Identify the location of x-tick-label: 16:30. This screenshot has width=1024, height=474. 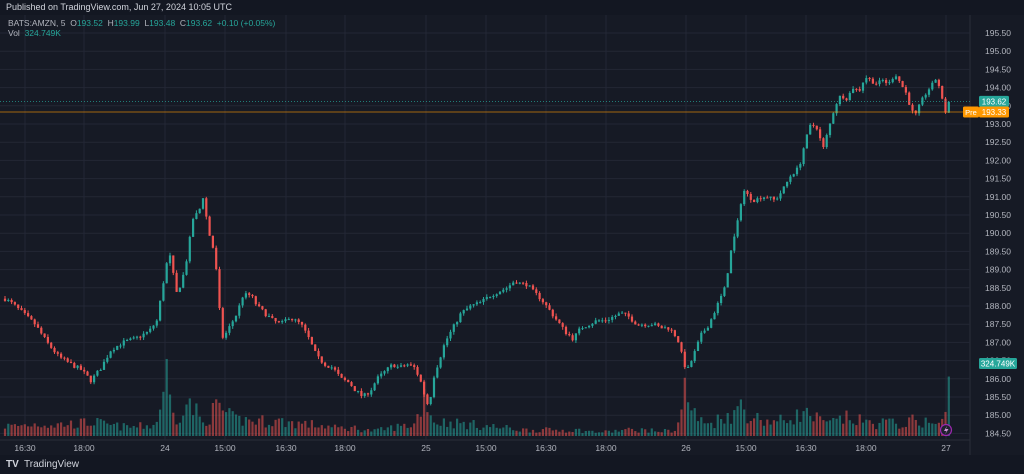
(286, 448).